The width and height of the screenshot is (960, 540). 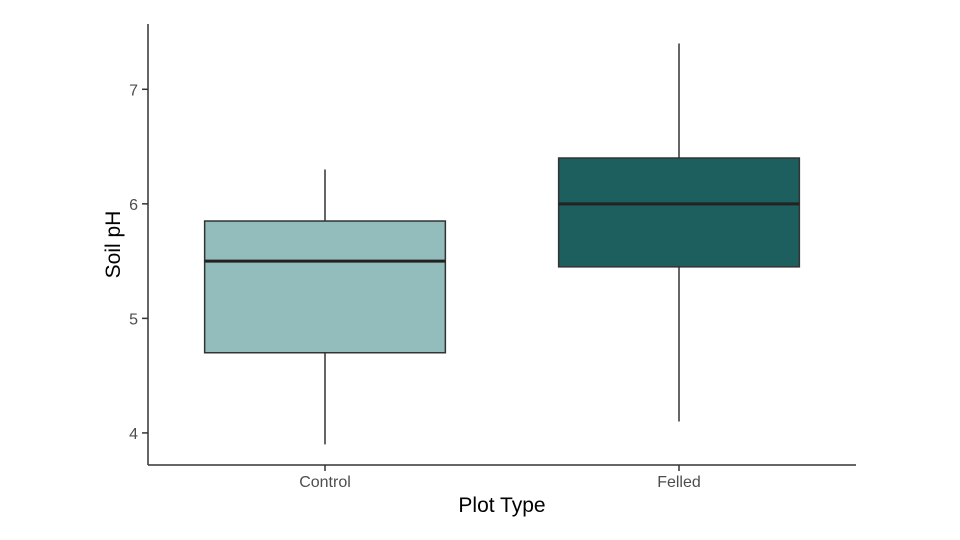 What do you see at coordinates (679, 482) in the screenshot?
I see `x-tick-label: Felled` at bounding box center [679, 482].